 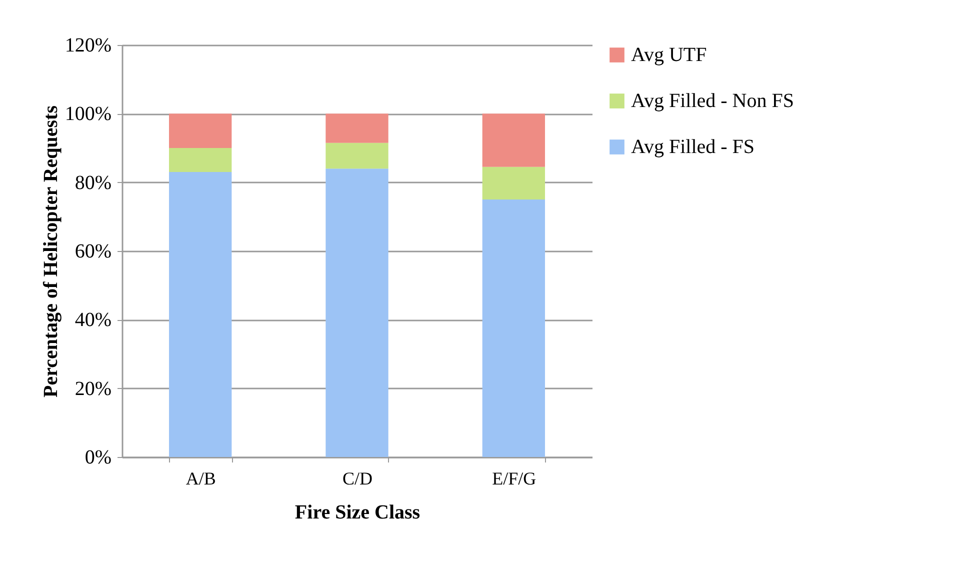 What do you see at coordinates (357, 513) in the screenshot?
I see `x-axis-title: Fire Size Class` at bounding box center [357, 513].